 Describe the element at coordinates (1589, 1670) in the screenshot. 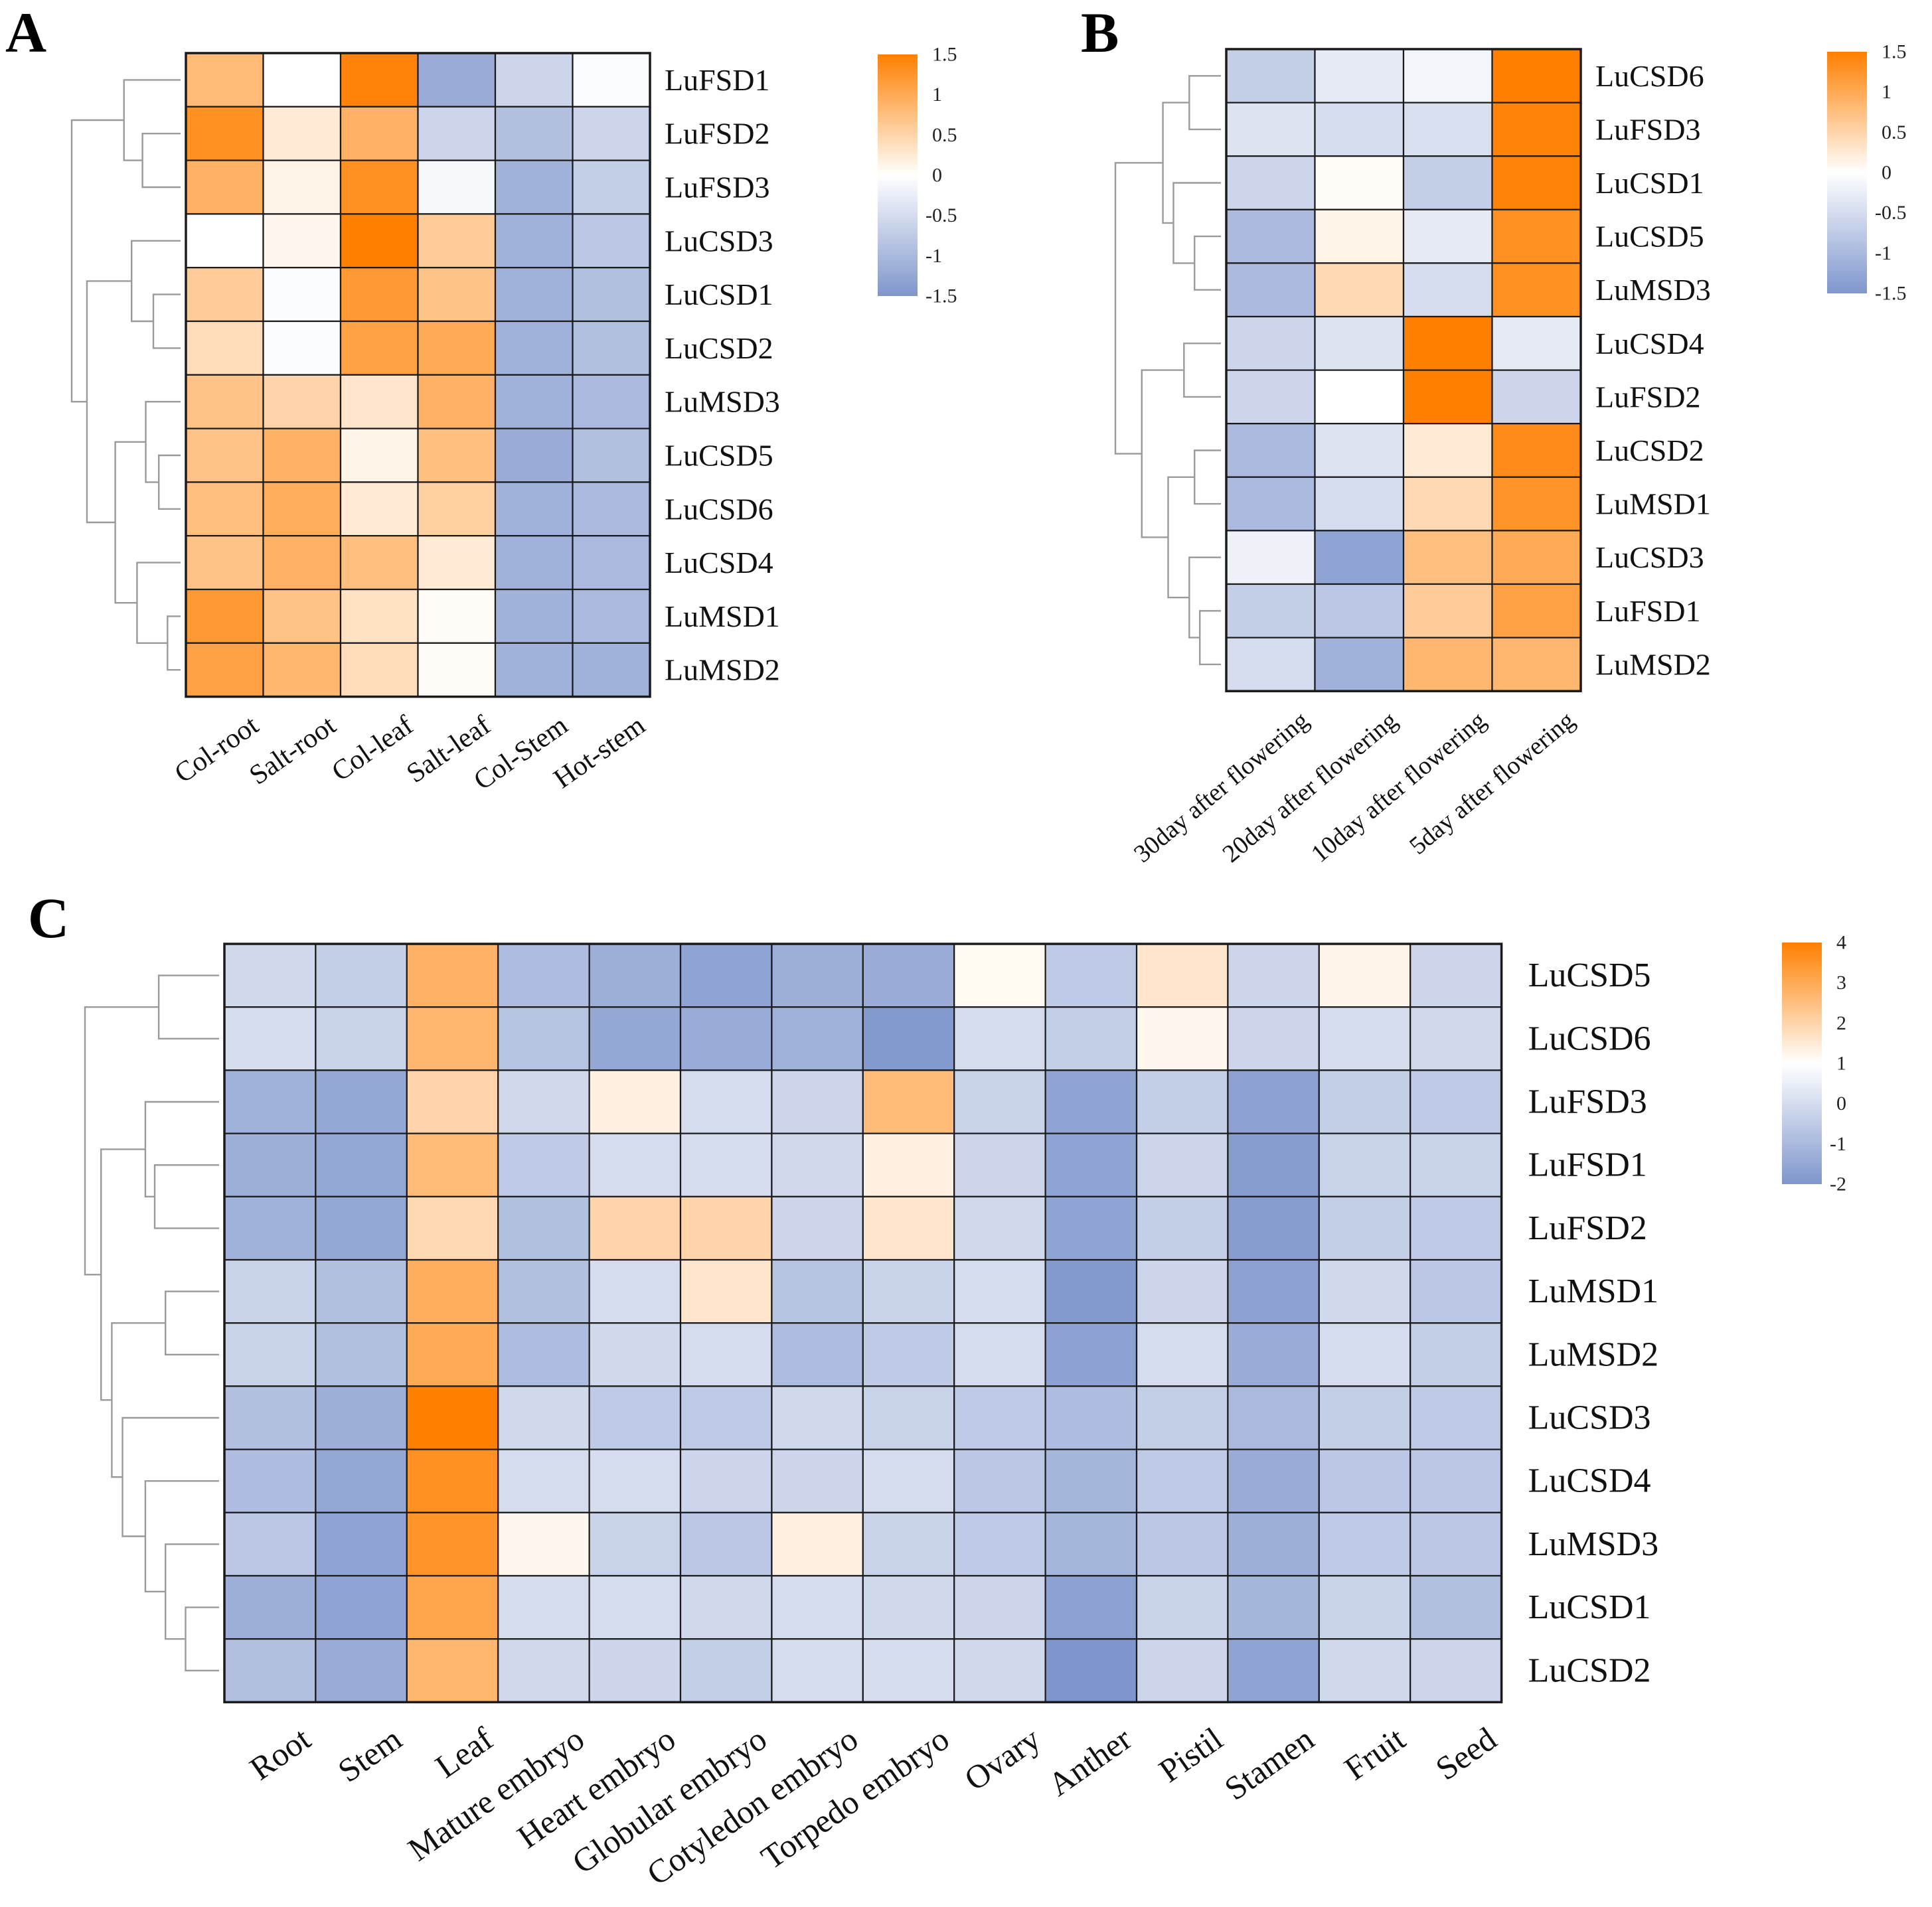

I see `row-label: LuCSD2` at that location.